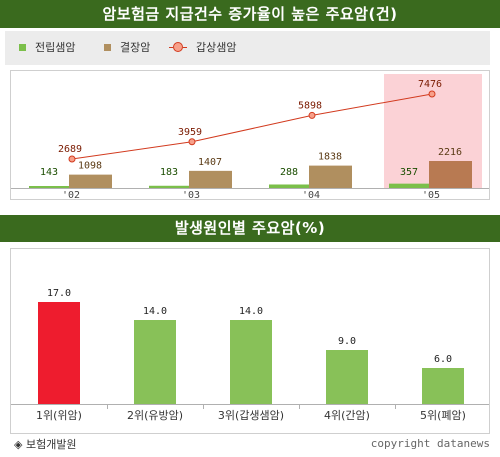 The image size is (500, 457). I want to click on bottom-chart-title: 발생원인별 주요암(%), so click(250, 228).